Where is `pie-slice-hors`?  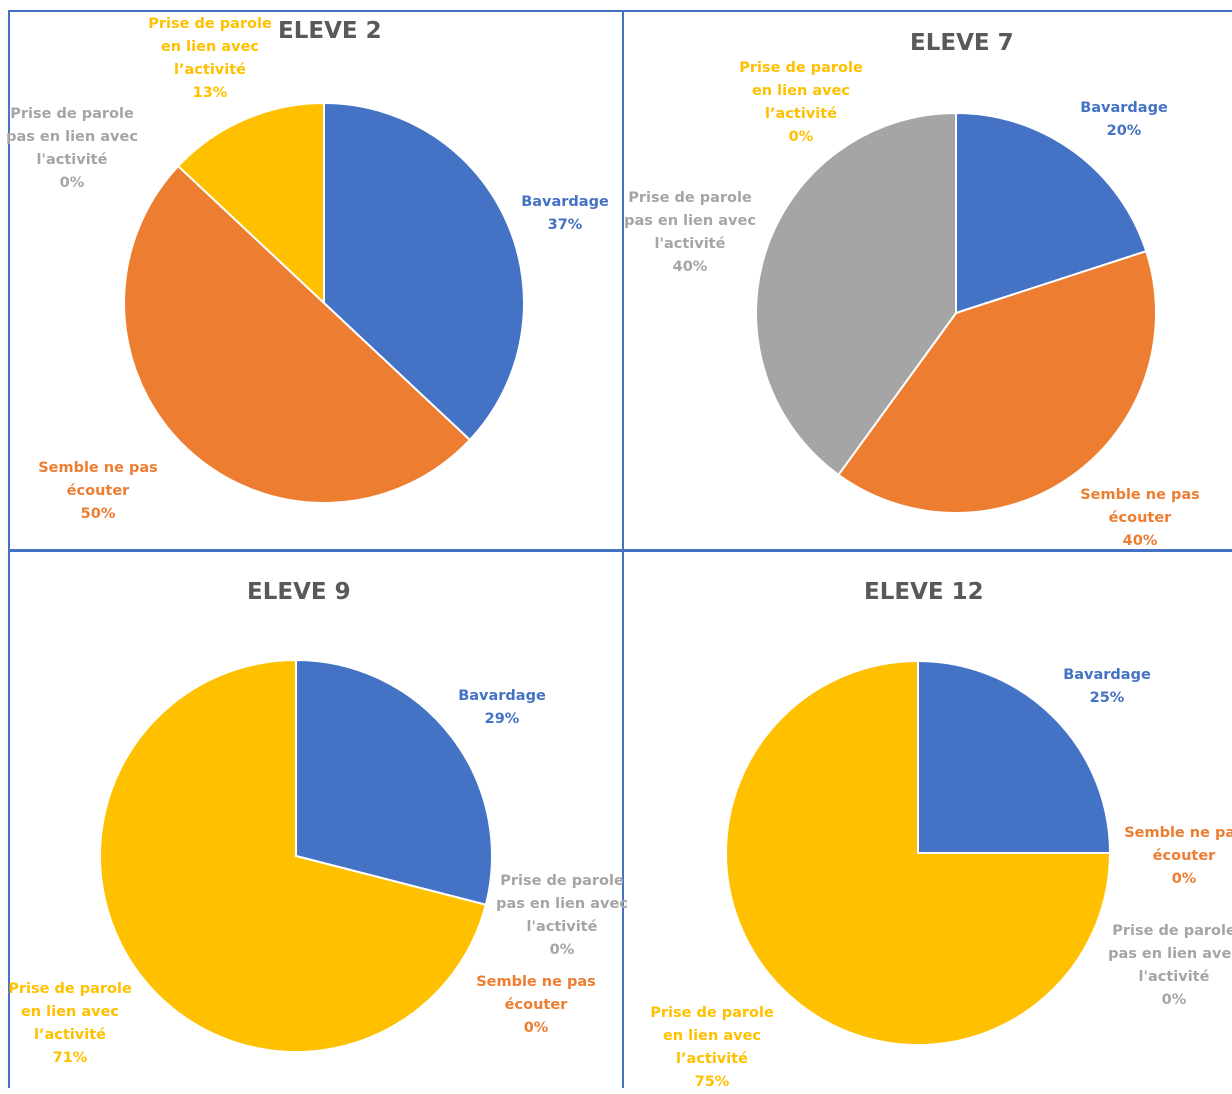 pie-slice-hors is located at coordinates (856, 294).